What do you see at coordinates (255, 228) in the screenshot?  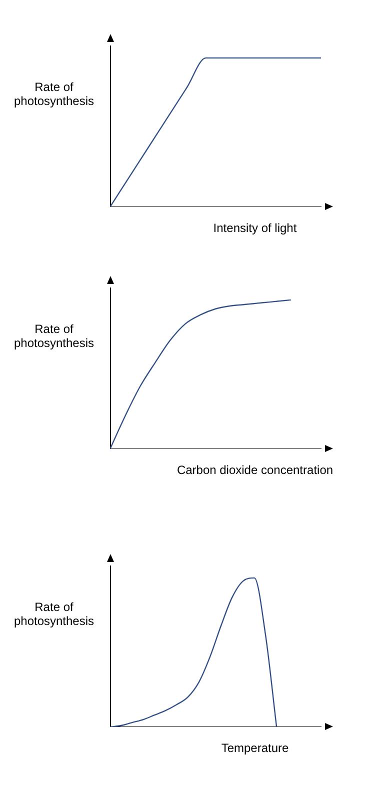 I see `x-axis-title: Intensity of light` at bounding box center [255, 228].